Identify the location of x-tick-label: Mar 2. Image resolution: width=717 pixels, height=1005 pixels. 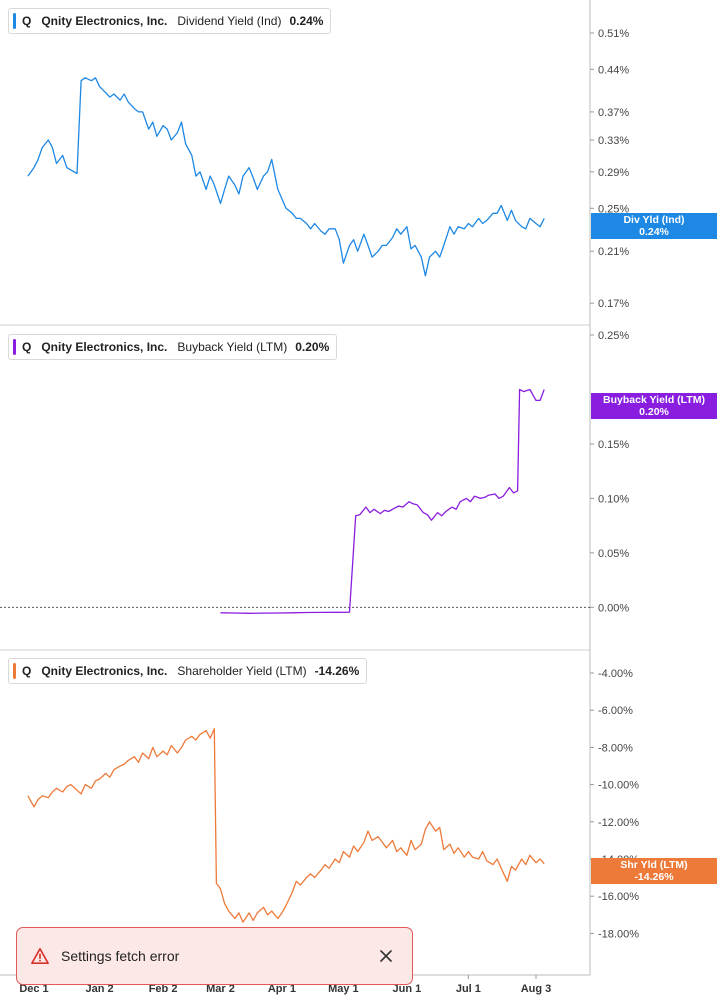
(220, 989).